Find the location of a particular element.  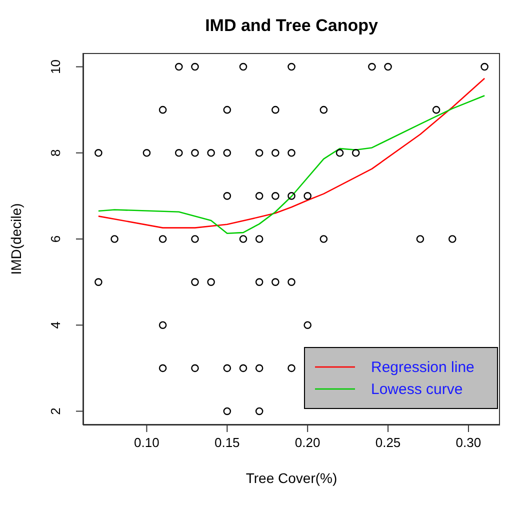

chart-title: IMD and Tree Canopy is located at coordinates (291, 26).